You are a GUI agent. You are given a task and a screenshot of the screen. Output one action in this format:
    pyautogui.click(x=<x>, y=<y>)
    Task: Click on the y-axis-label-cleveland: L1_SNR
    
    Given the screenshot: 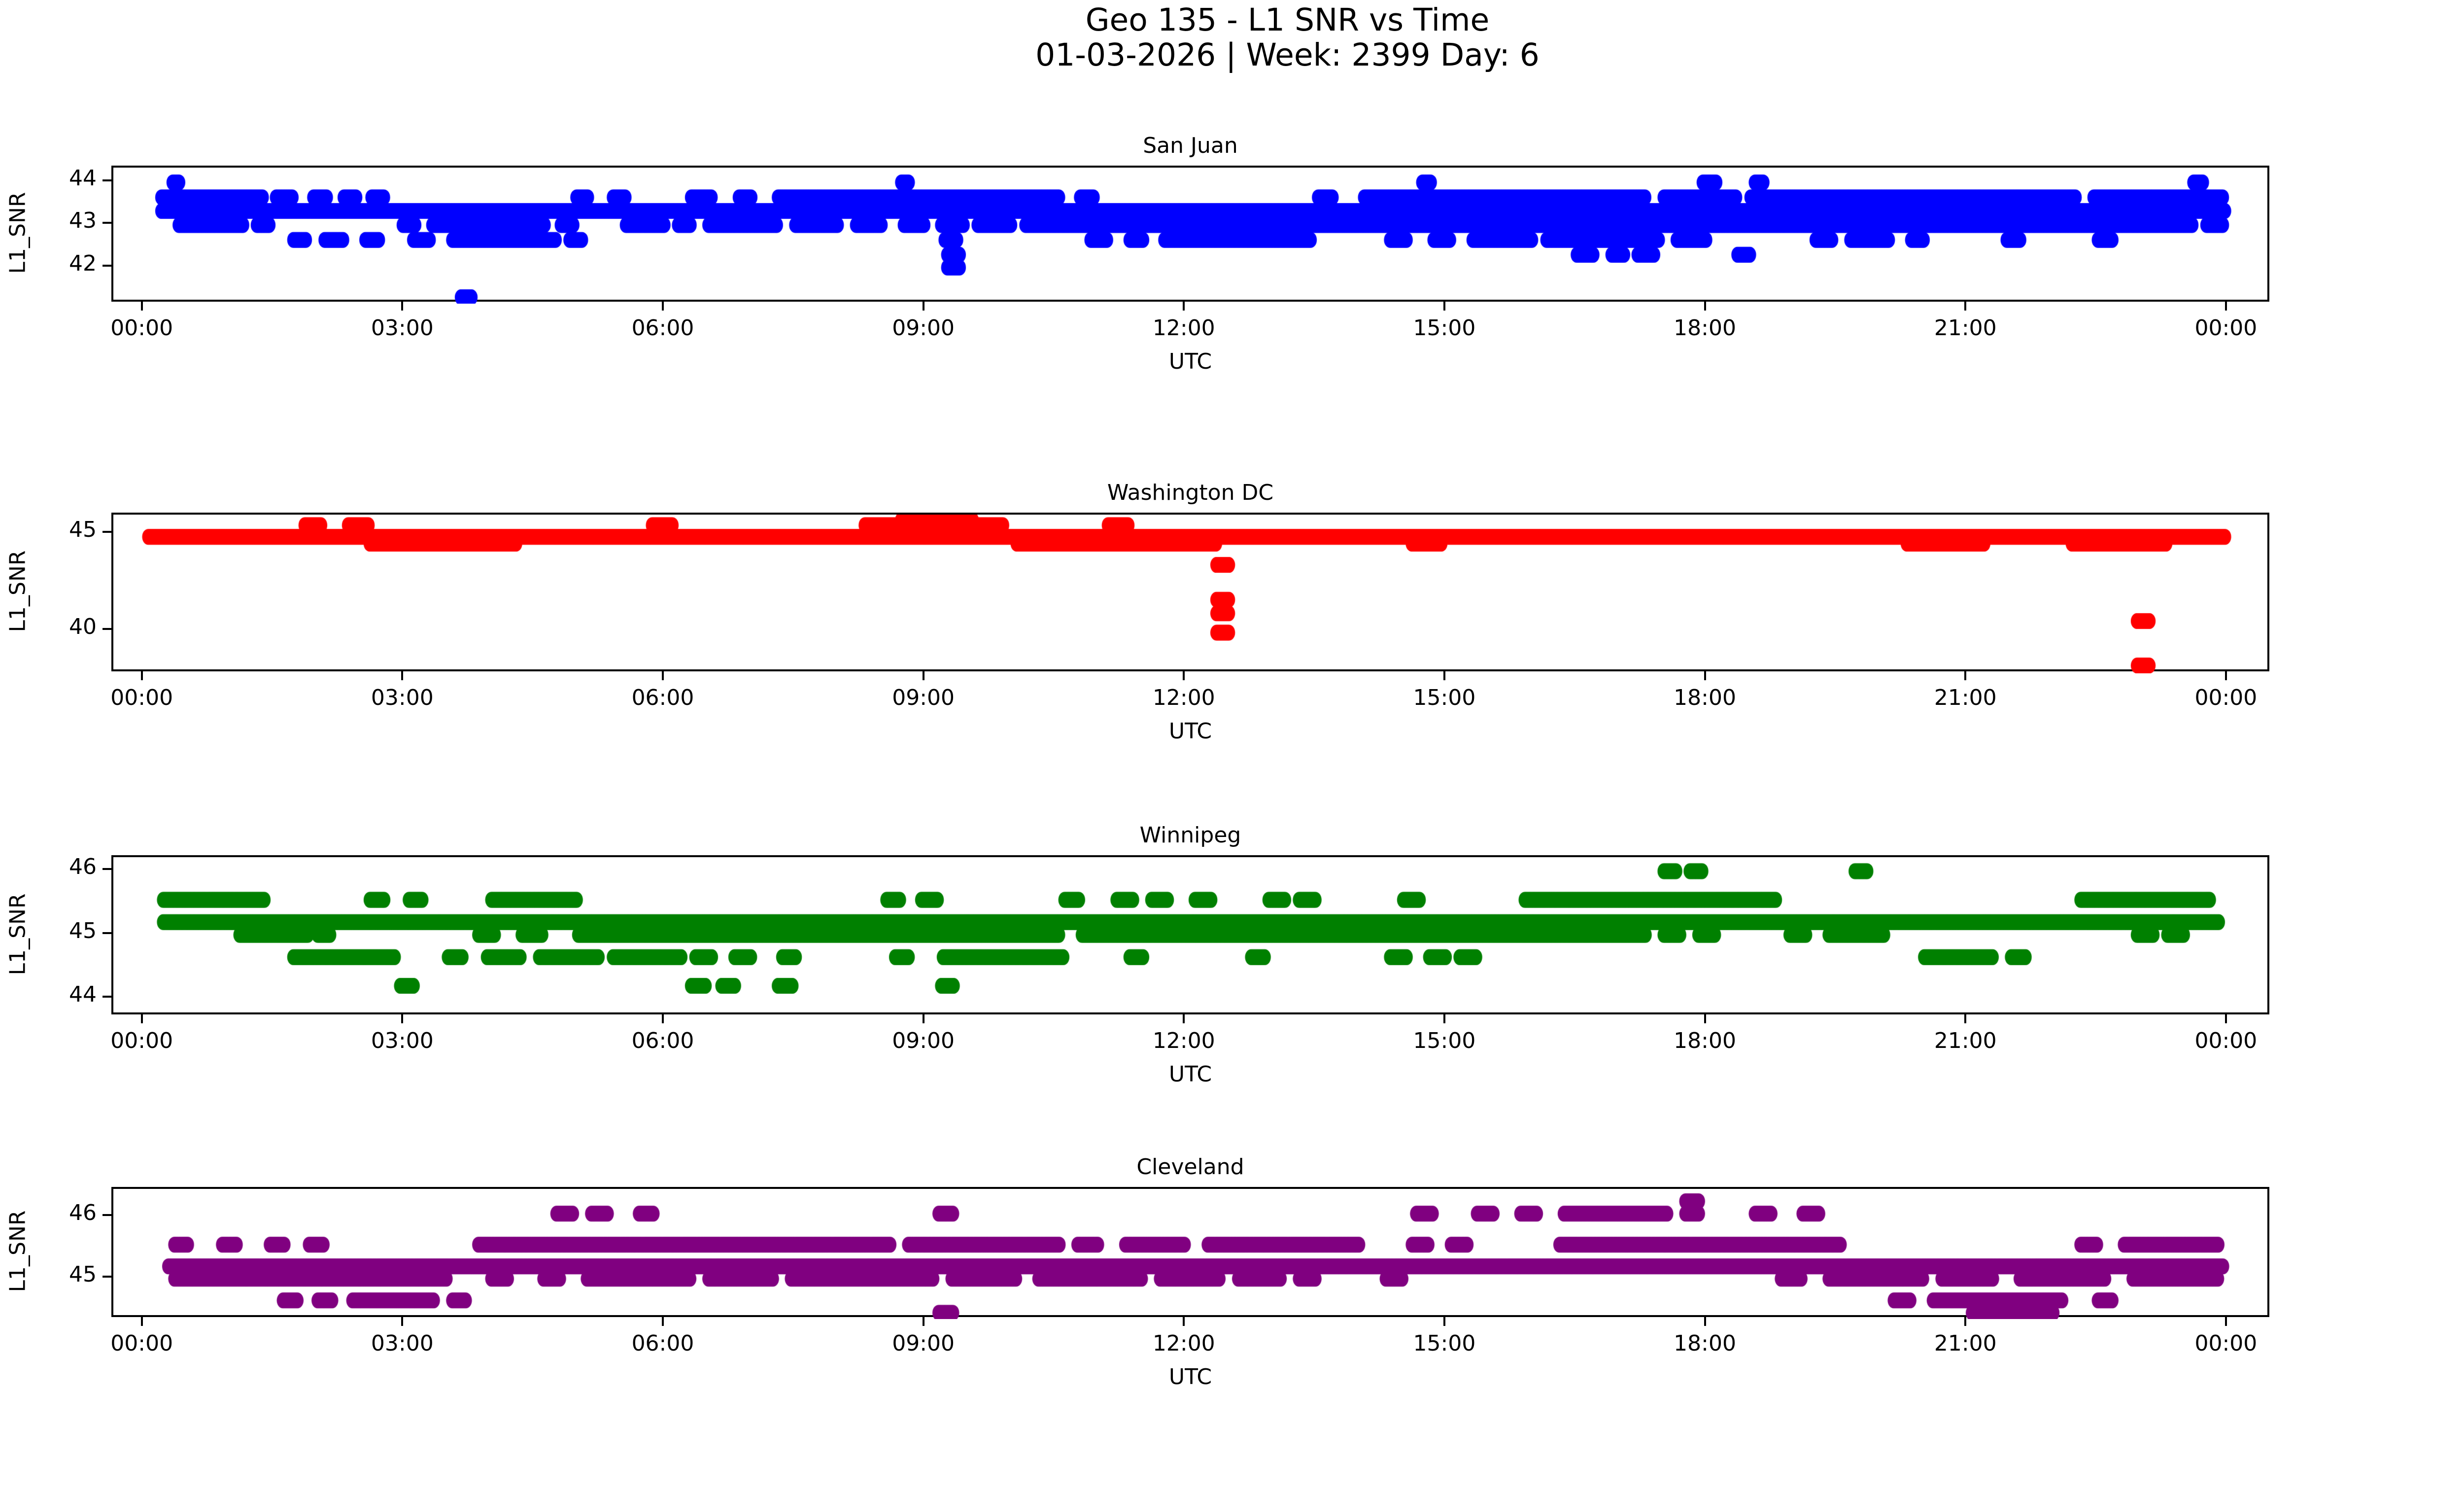 What is the action you would take?
    pyautogui.click(x=18, y=1251)
    